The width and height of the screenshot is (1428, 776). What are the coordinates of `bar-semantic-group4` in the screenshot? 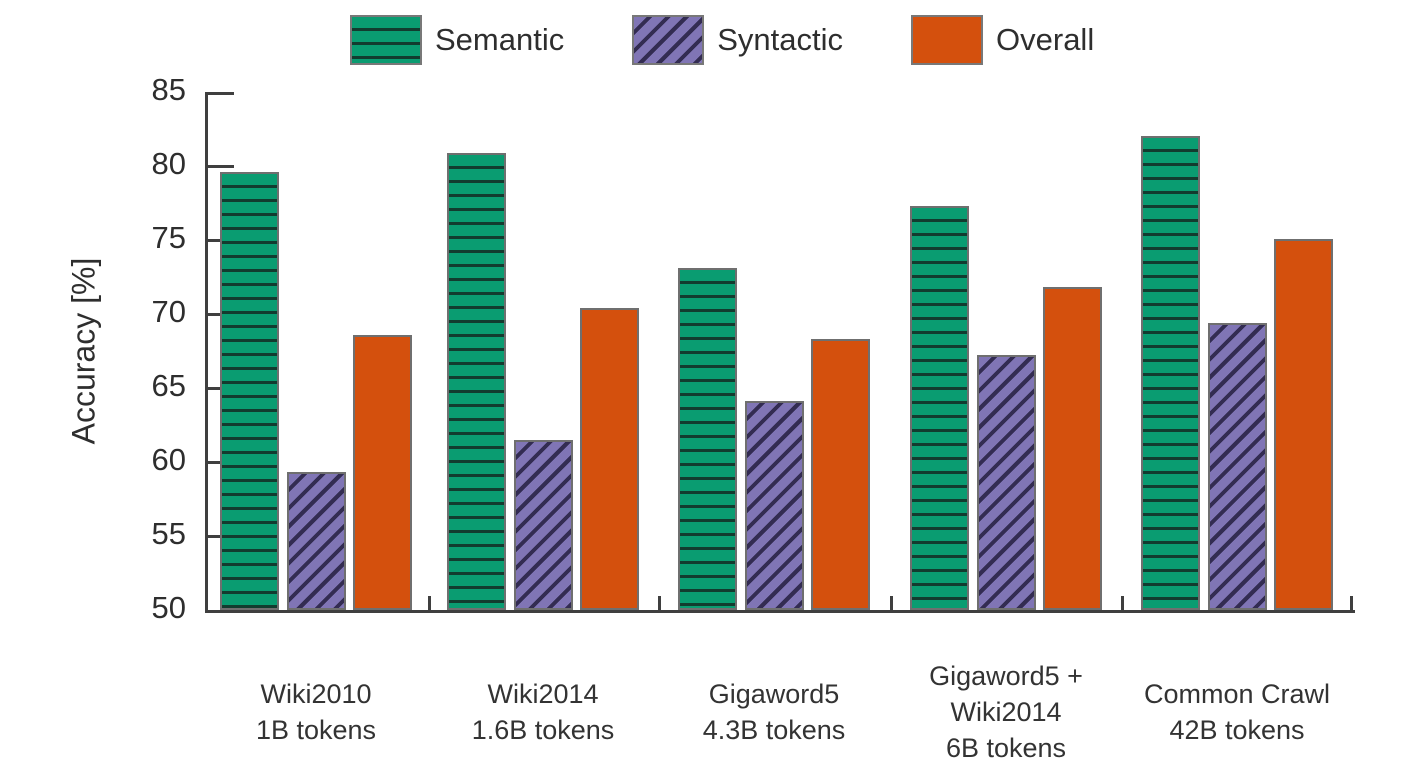 It's located at (939, 407).